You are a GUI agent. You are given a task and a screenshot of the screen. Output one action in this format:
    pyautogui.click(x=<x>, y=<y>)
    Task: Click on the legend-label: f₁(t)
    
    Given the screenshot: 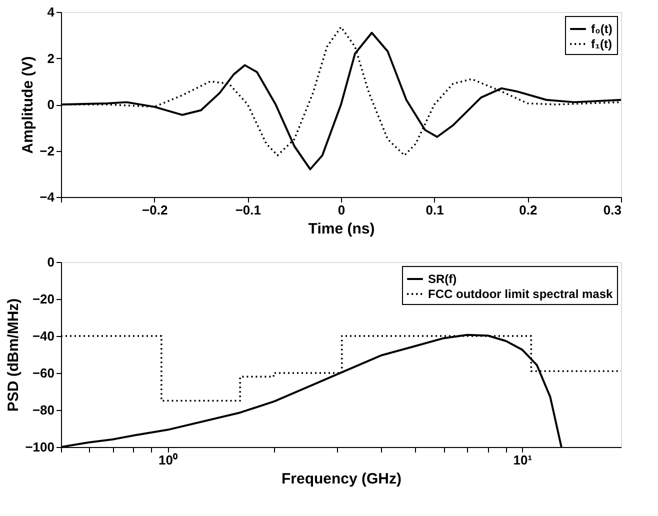 What is the action you would take?
    pyautogui.click(x=601, y=44)
    